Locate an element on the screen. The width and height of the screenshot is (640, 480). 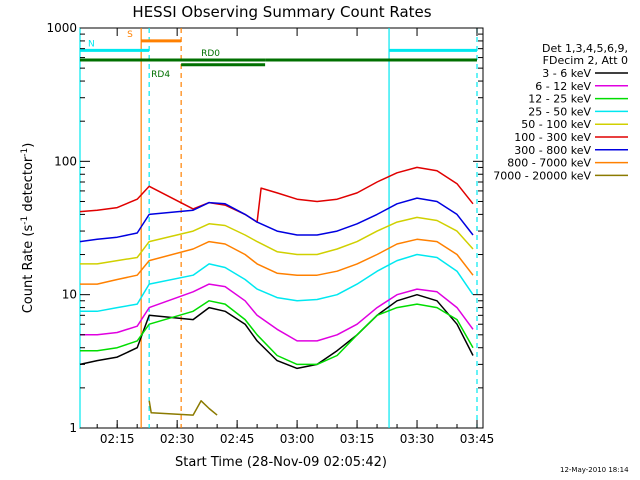
flag-label-s: S is located at coordinates (130, 35).